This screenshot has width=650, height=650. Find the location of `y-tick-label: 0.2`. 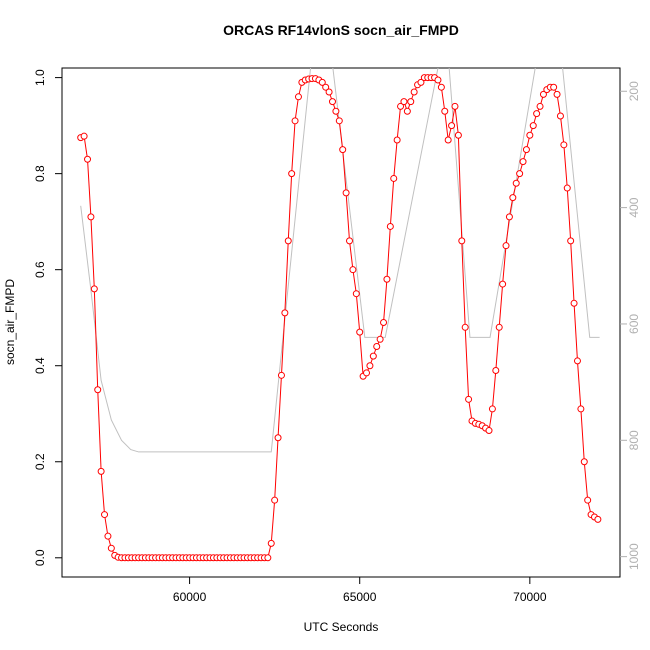

y-tick-label: 0.2 is located at coordinates (40, 461).